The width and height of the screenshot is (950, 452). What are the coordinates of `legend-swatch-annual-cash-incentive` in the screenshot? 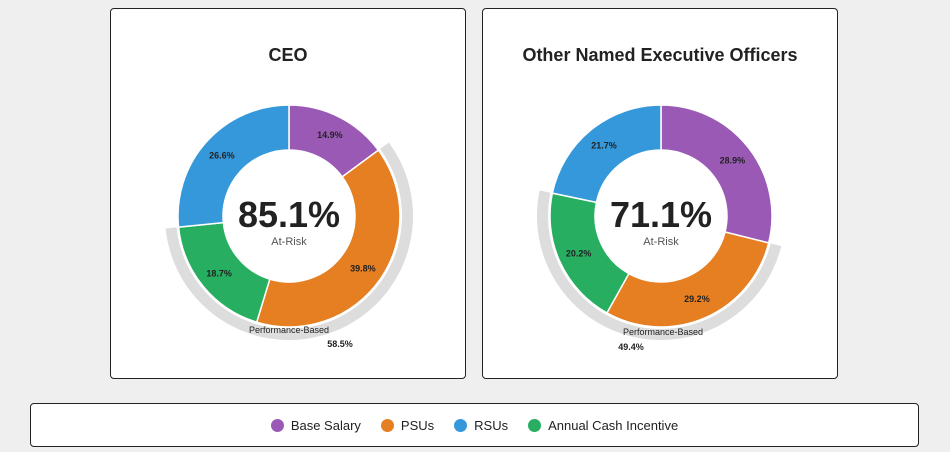 It's located at (535, 425).